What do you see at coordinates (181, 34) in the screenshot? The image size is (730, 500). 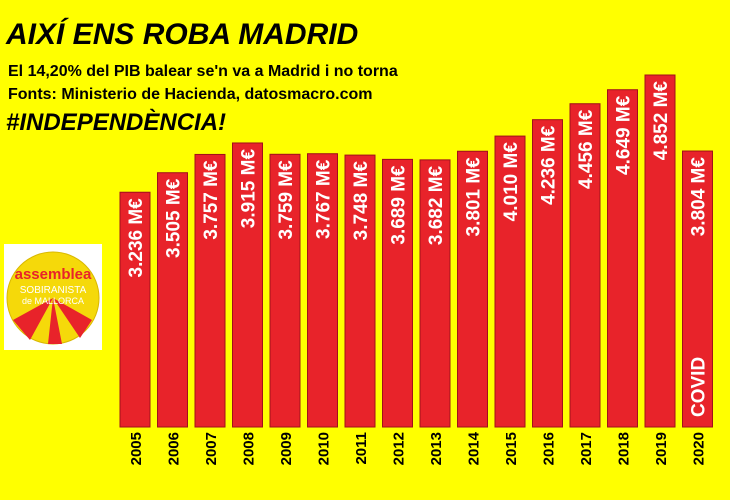 I see `chart-title: AIXÍ ENS ROBA MADRID` at bounding box center [181, 34].